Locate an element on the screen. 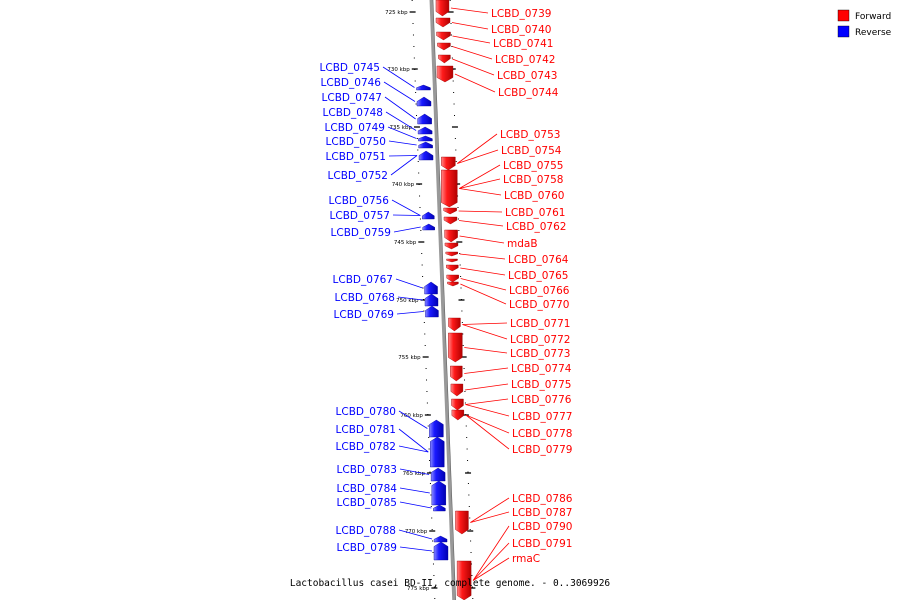 This screenshot has height=600, width=900. gene-label-lcbd-0777: LCBD_0777 is located at coordinates (542, 417).